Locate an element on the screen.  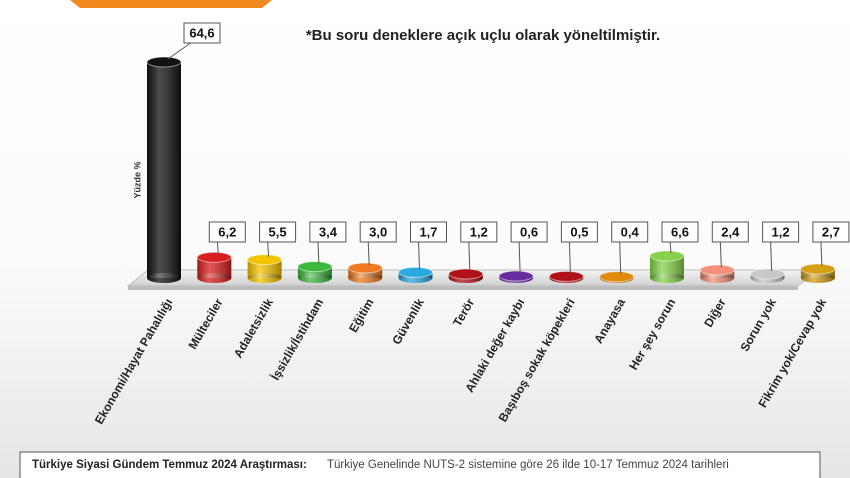
value-label: 5,5 is located at coordinates (278, 231).